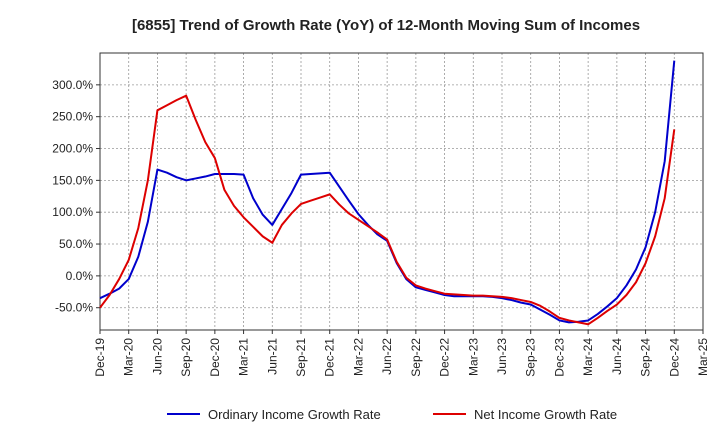 This screenshot has height=440, width=720. Describe the element at coordinates (545, 414) in the screenshot. I see `legend-label-net: Net Income Growth Rate` at that location.